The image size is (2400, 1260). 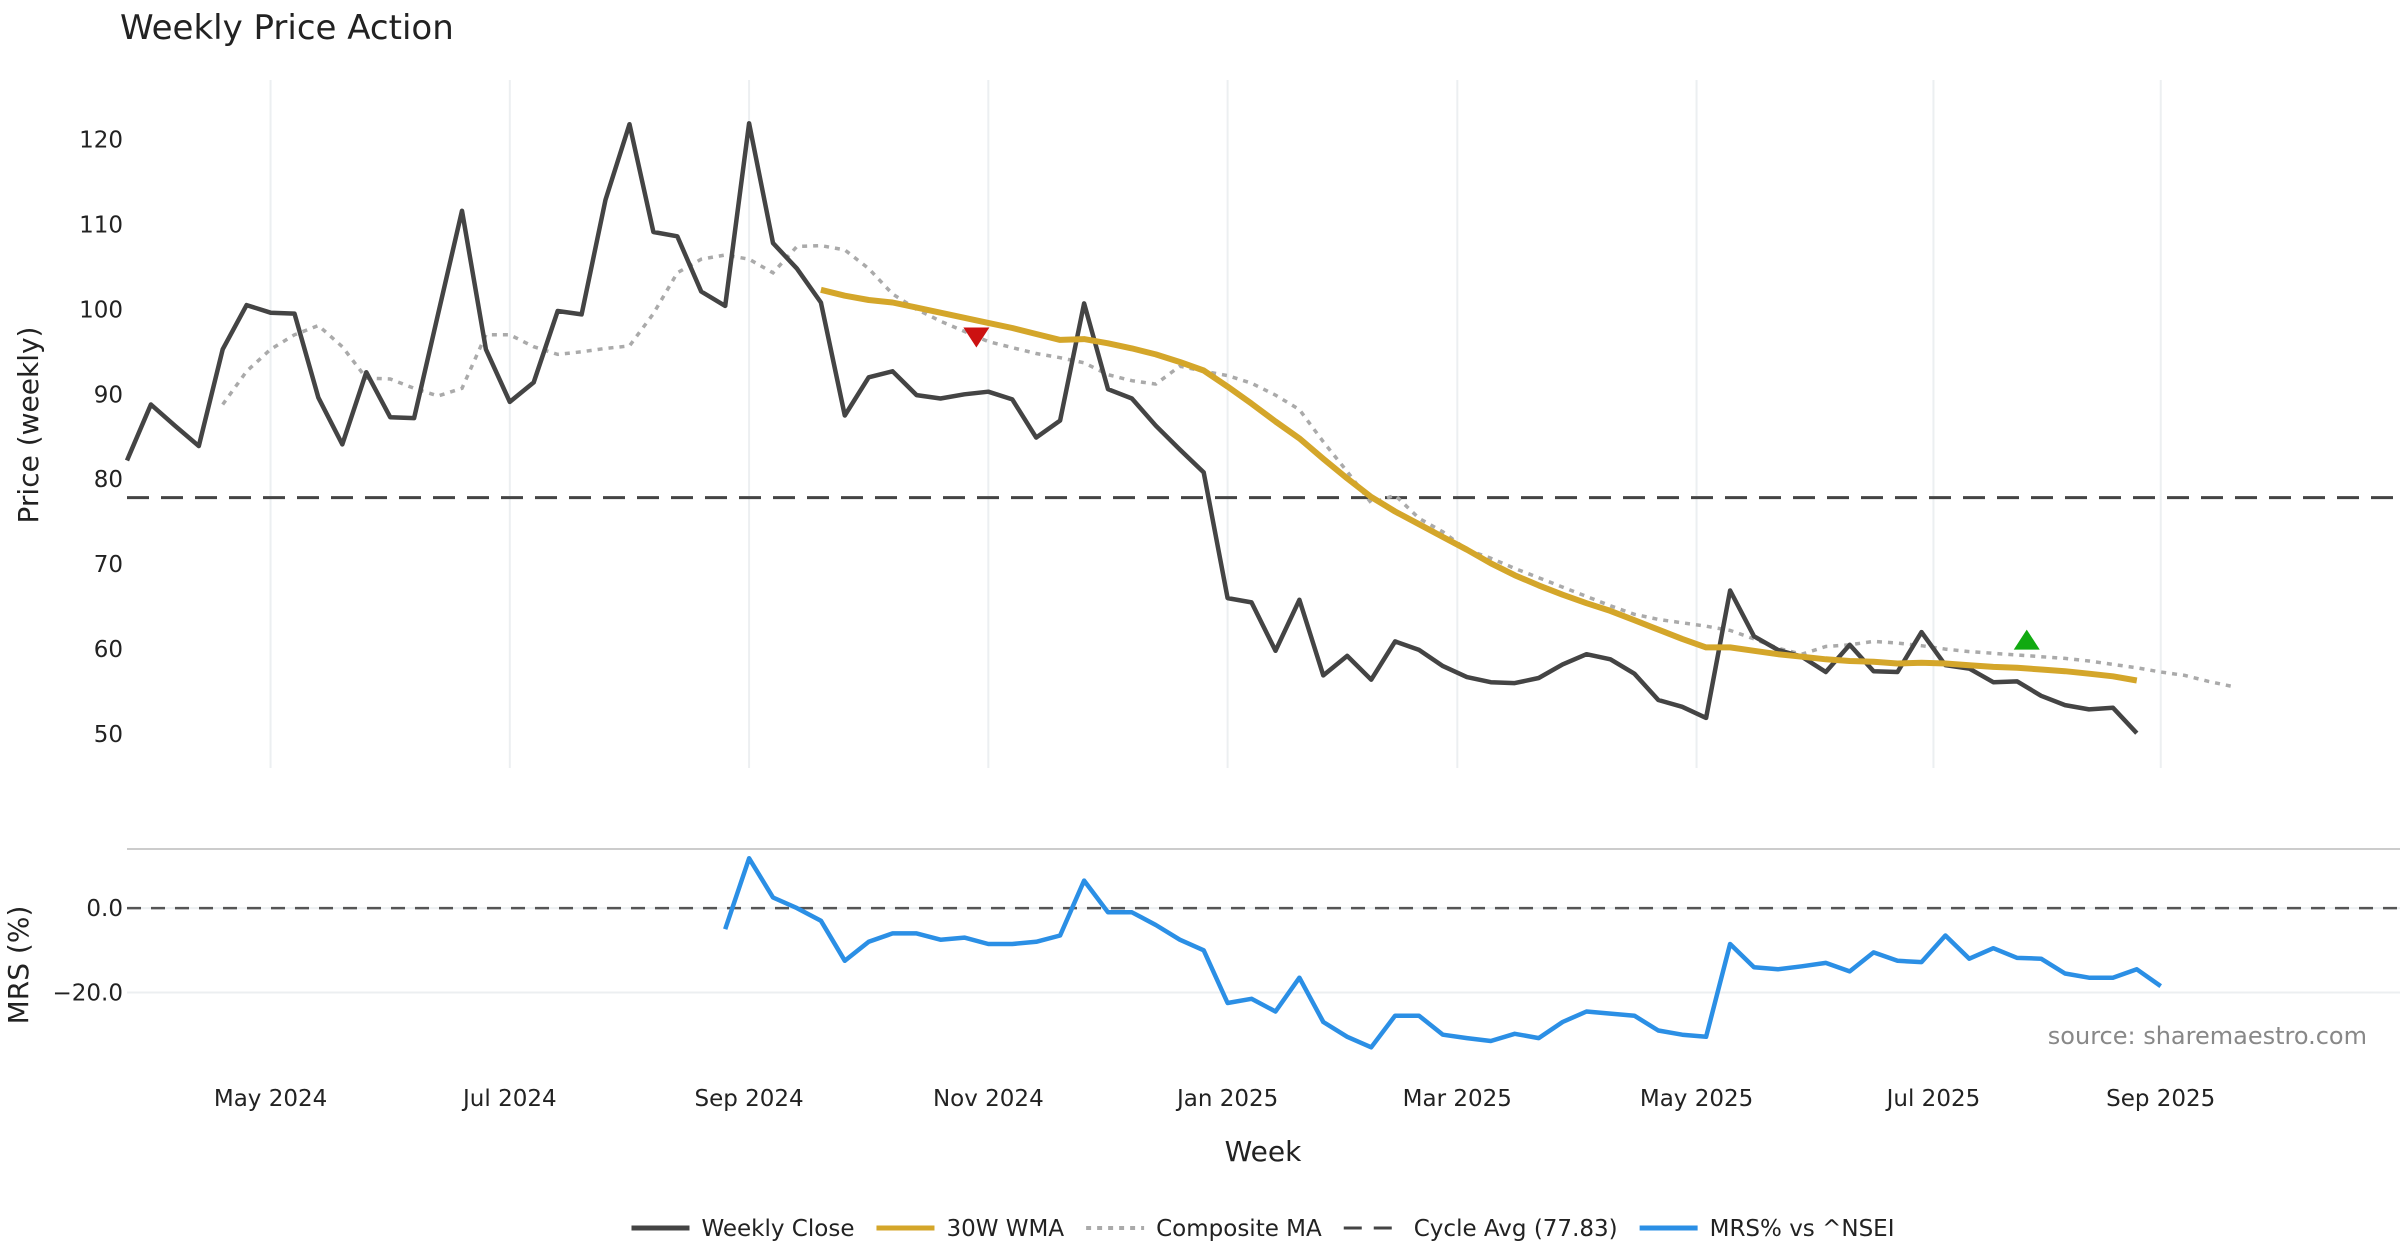 What do you see at coordinates (1802, 1229) in the screenshot?
I see `legend-label: MRS% vs ^NSEI` at bounding box center [1802, 1229].